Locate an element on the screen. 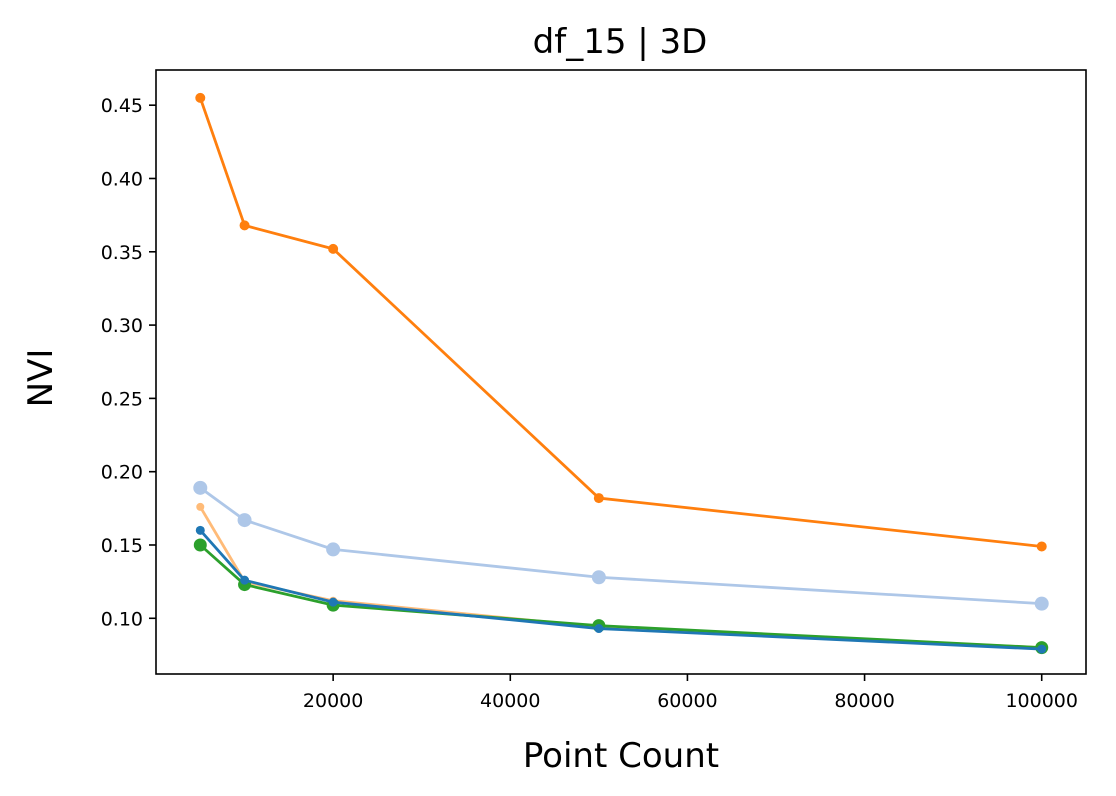 The height and width of the screenshot is (796, 1116). series-line is located at coordinates (621, 546).